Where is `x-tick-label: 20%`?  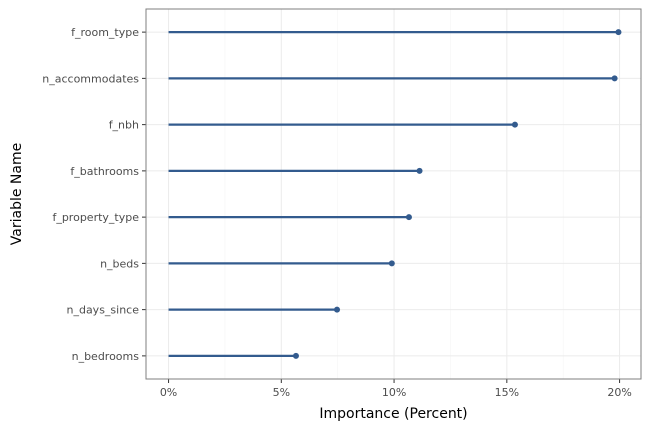 x-tick-label: 20% is located at coordinates (619, 392).